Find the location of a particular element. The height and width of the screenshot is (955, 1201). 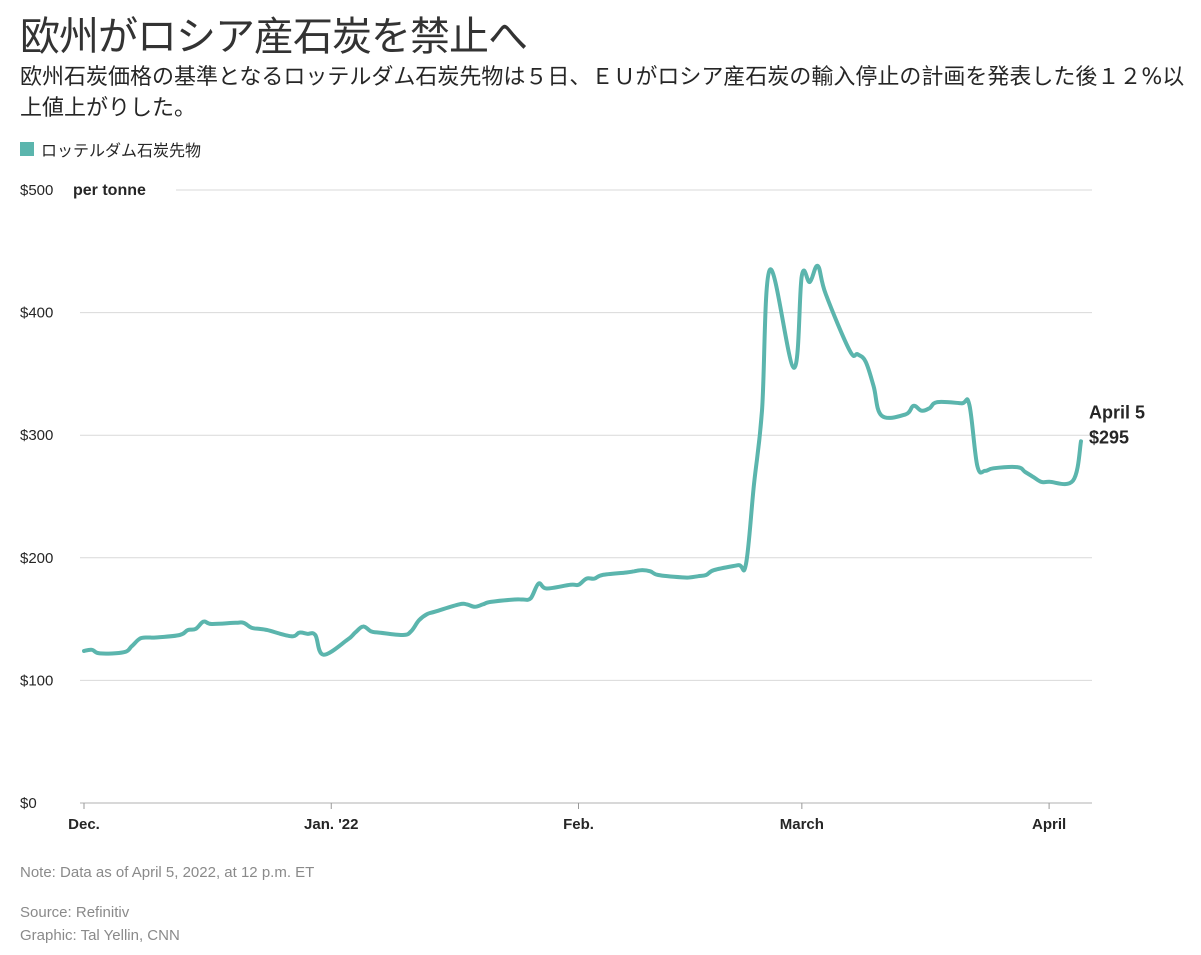

legend-swatch is located at coordinates (27, 149).